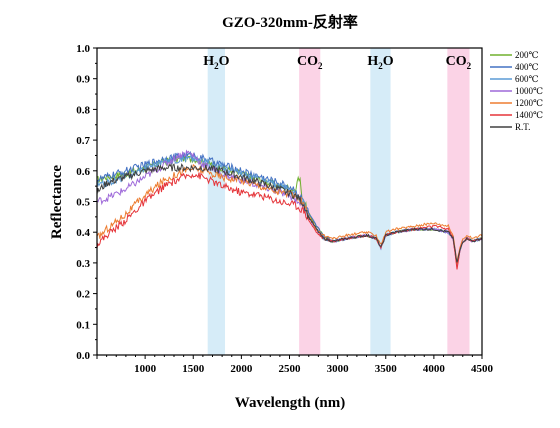  What do you see at coordinates (527, 67) in the screenshot?
I see `legend-item: 400℃` at bounding box center [527, 67].